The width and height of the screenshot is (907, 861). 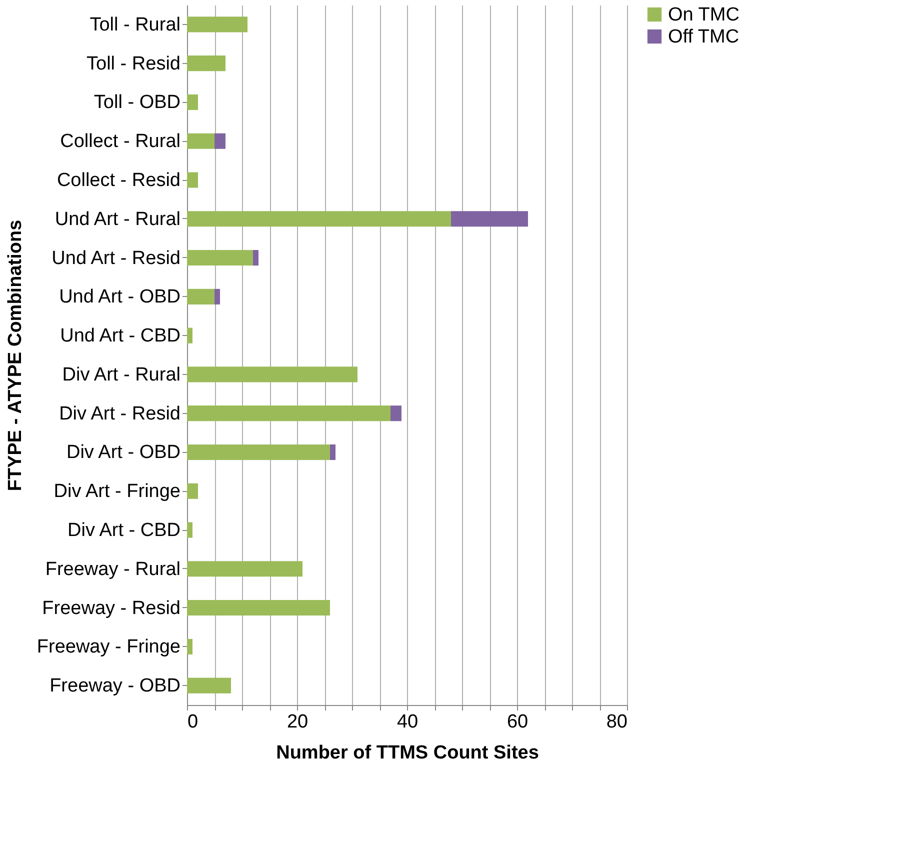 I want to click on x-tick-label: 20, so click(x=297, y=722).